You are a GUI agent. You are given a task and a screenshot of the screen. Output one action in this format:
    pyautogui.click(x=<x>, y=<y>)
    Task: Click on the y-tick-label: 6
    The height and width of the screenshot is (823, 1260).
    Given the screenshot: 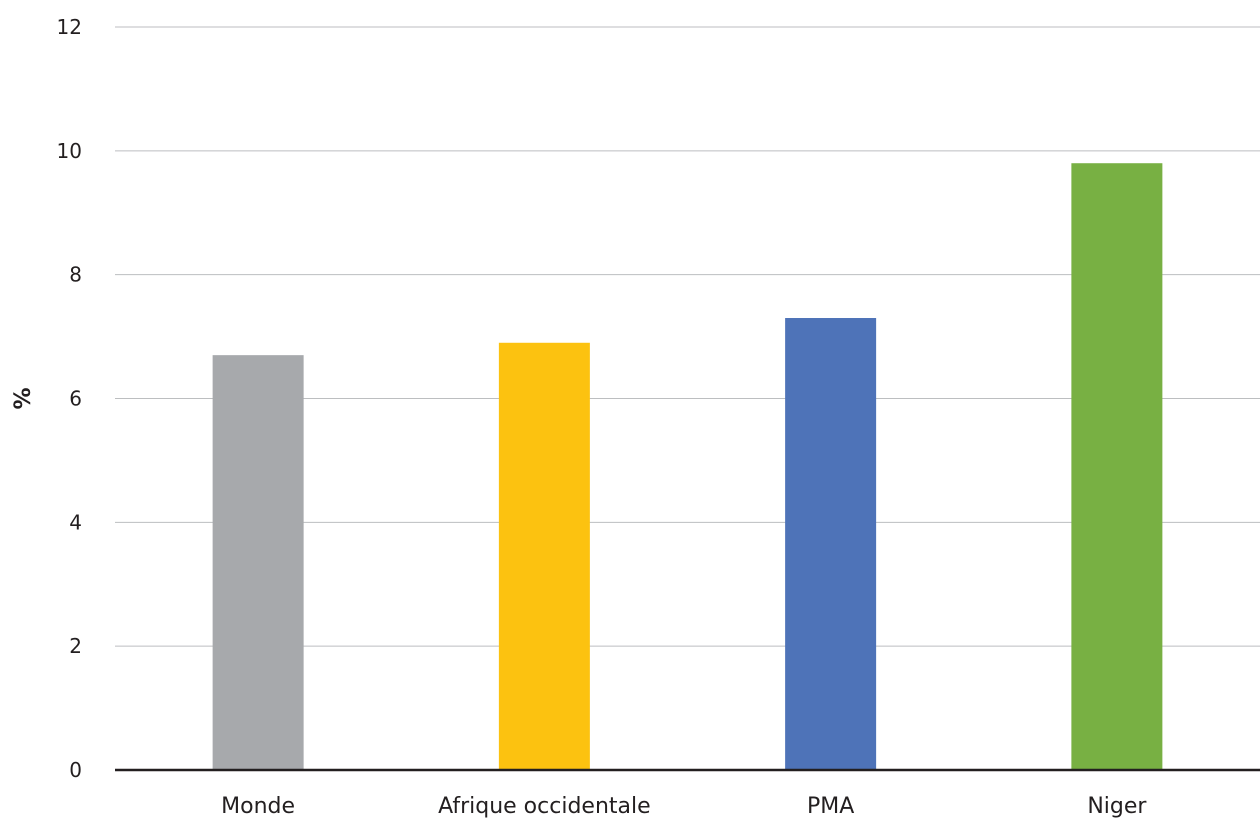 What is the action you would take?
    pyautogui.click(x=75, y=399)
    